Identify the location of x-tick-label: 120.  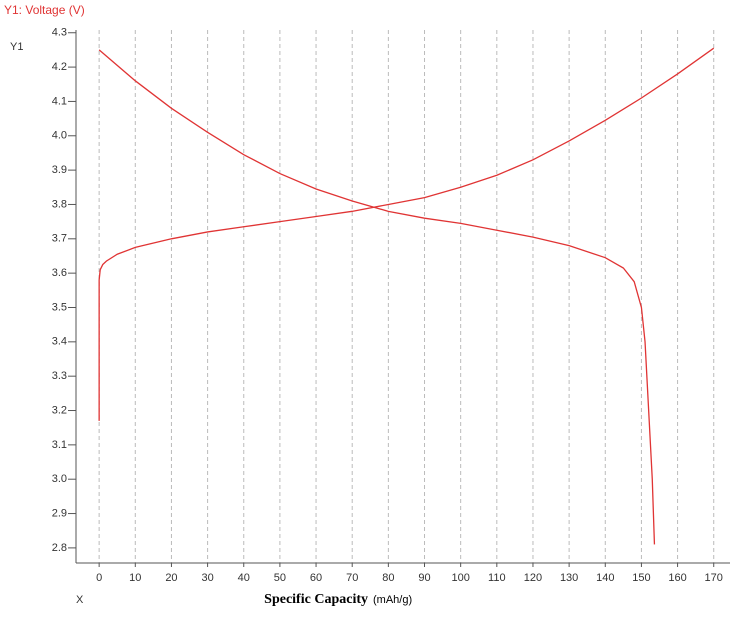
(533, 578).